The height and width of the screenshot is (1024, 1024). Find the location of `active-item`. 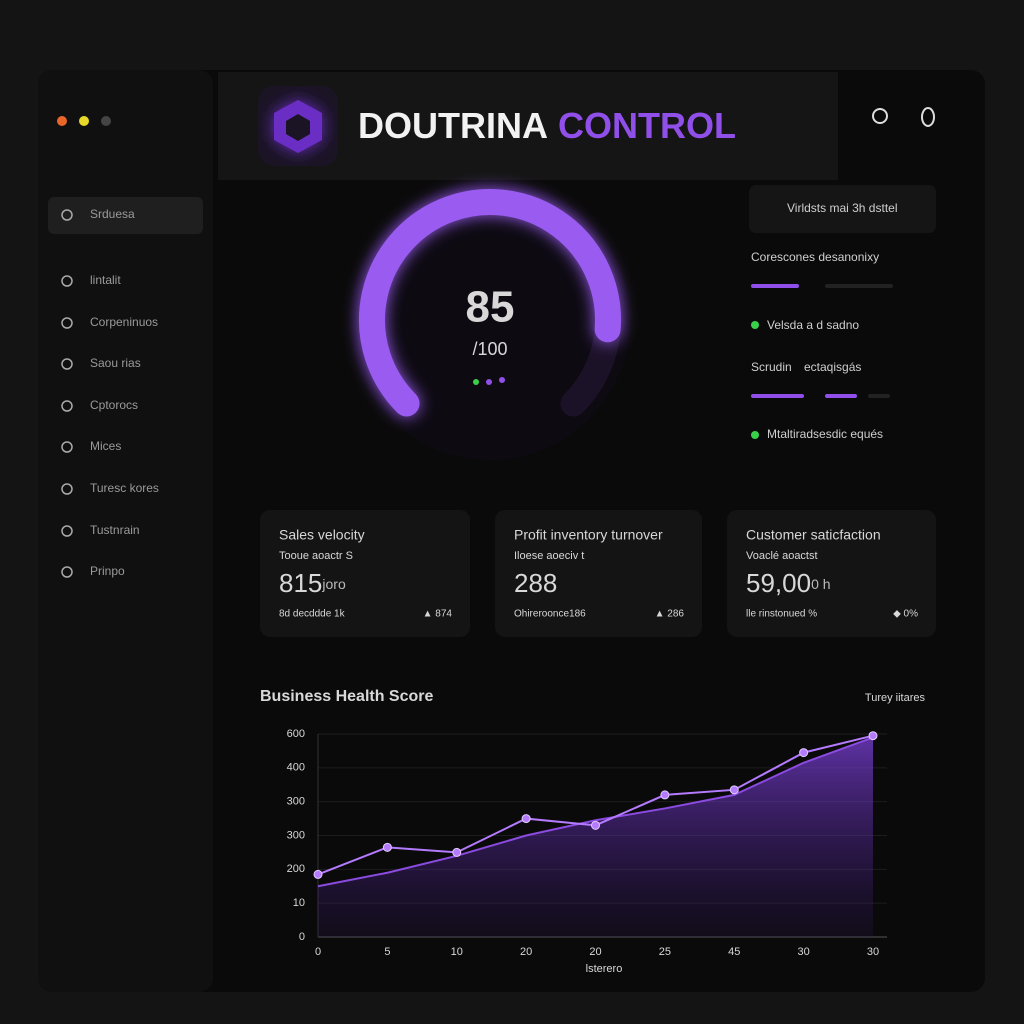

active-item is located at coordinates (125, 215).